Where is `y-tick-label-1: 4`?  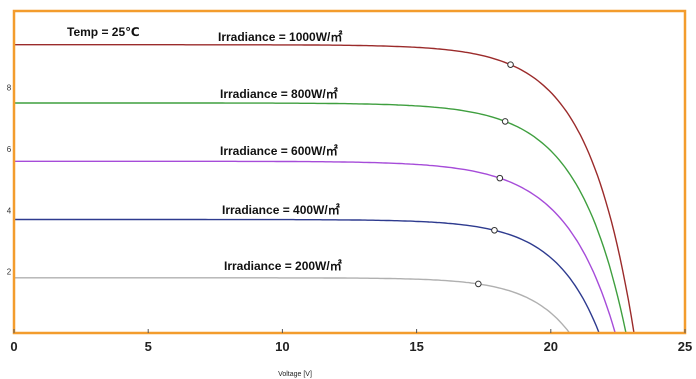
y-tick-label-1: 4 is located at coordinates (9, 210).